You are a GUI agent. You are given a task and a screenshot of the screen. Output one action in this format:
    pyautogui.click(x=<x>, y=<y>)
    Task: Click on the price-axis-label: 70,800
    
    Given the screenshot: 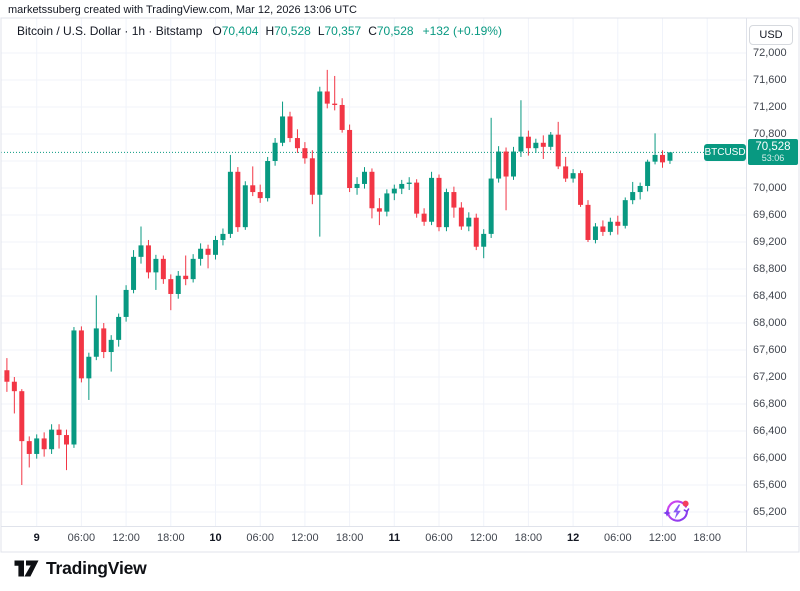 What is the action you would take?
    pyautogui.click(x=770, y=134)
    